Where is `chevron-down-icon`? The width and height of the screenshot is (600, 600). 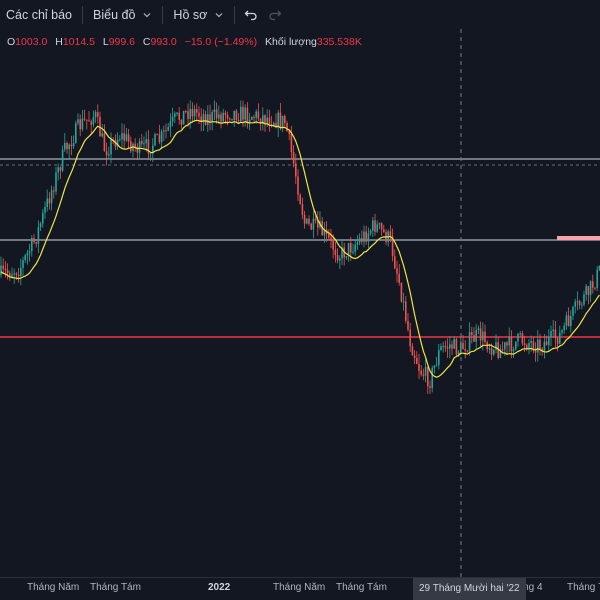
chevron-down-icon is located at coordinates (147, 14).